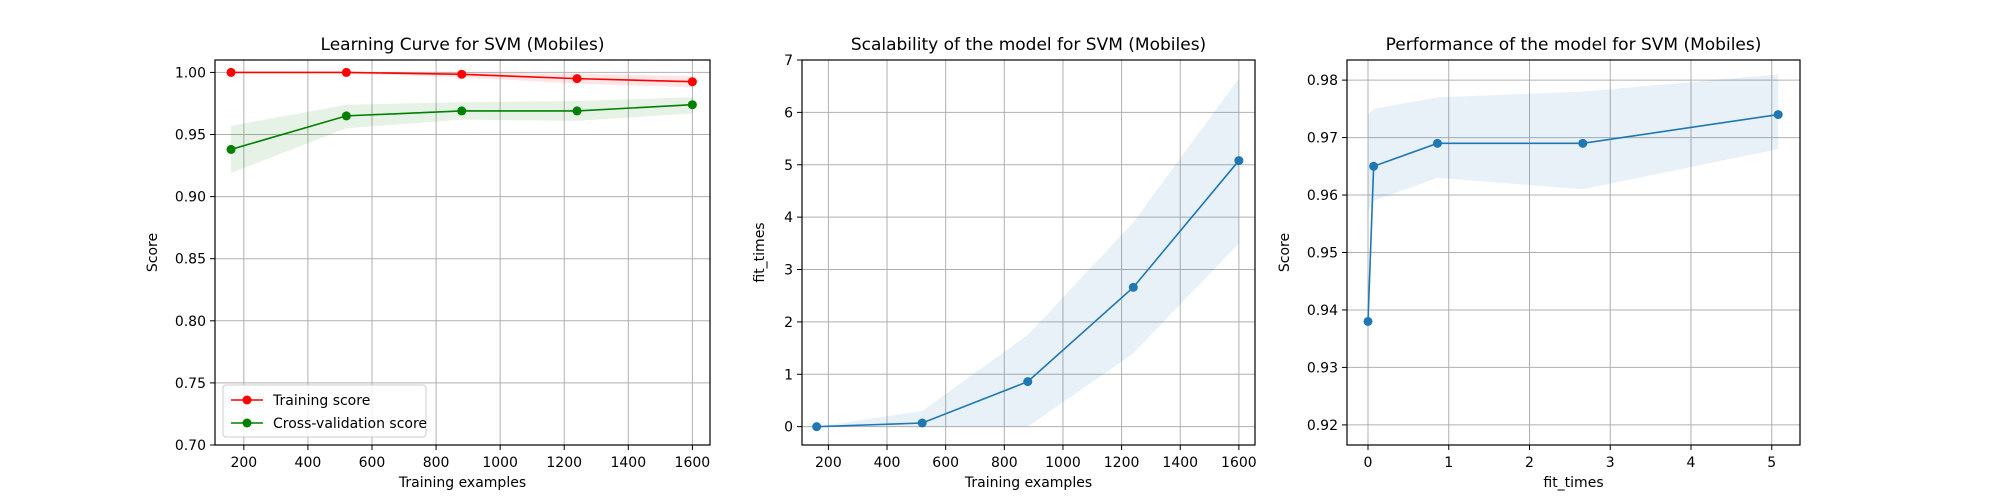 Image resolution: width=2000 pixels, height=500 pixels. What do you see at coordinates (153, 252) in the screenshot?
I see `learning-curve-y-axis-label: Score` at bounding box center [153, 252].